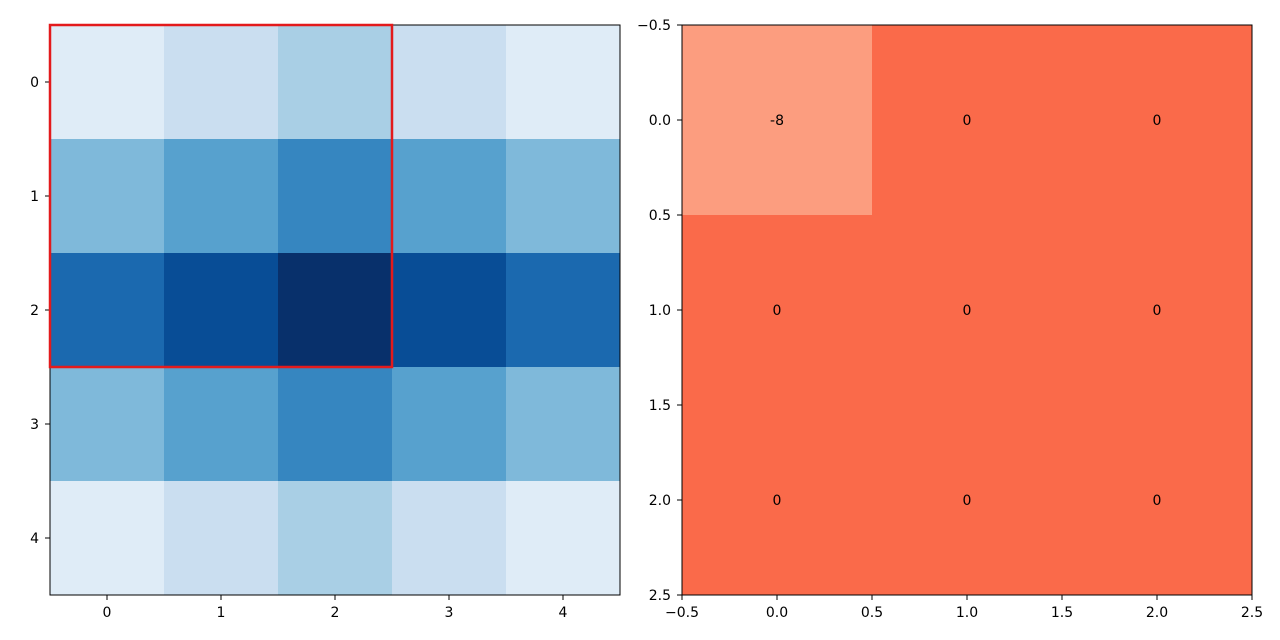 Image resolution: width=1280 pixels, height=640 pixels. I want to click on y-tick-label: 4, so click(34, 539).